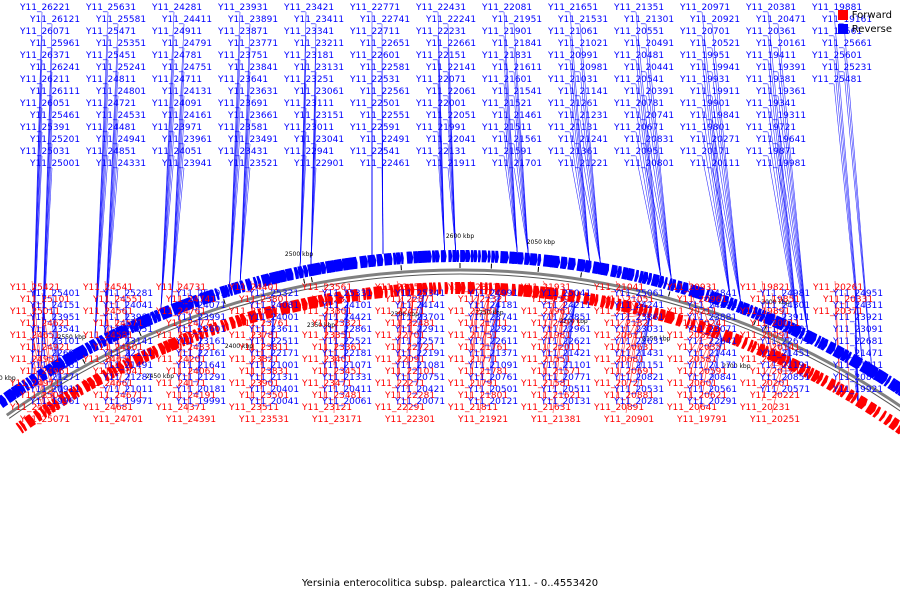 The width and height of the screenshot is (900, 600). I want to click on forward-gene-label: Y11_24831, so click(190, 348).